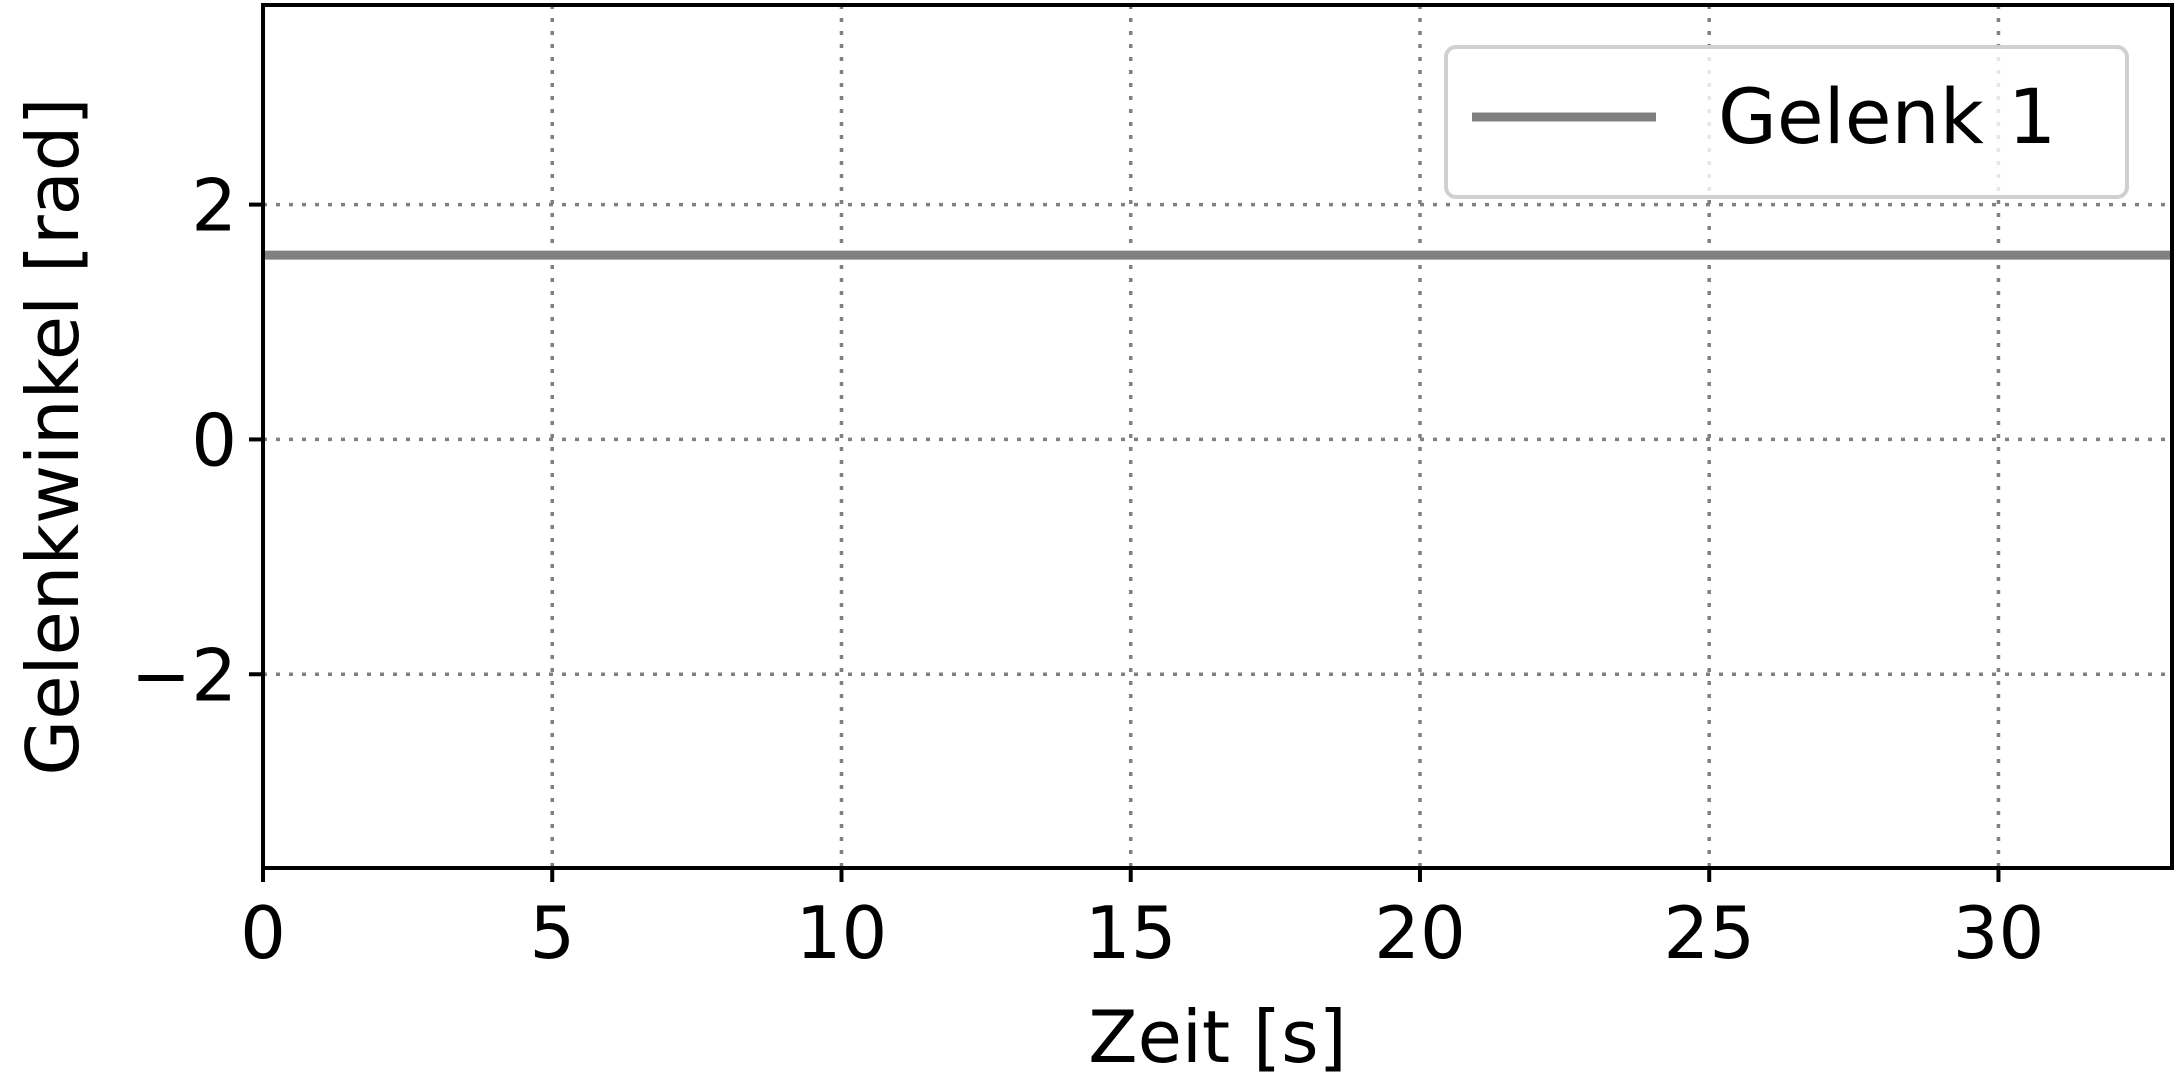  What do you see at coordinates (214, 206) in the screenshot?
I see `y-tick-label: 2` at bounding box center [214, 206].